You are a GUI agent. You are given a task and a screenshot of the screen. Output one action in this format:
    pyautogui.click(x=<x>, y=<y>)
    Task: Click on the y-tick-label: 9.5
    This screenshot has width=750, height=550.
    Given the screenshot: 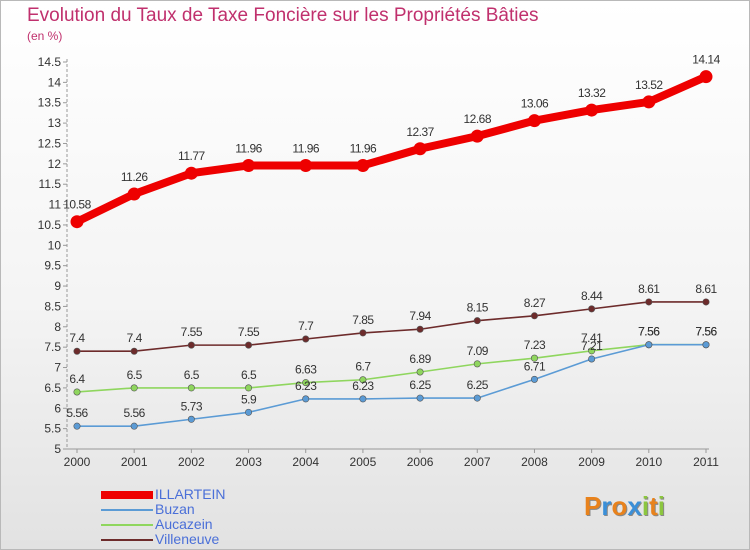 What is the action you would take?
    pyautogui.click(x=52, y=266)
    